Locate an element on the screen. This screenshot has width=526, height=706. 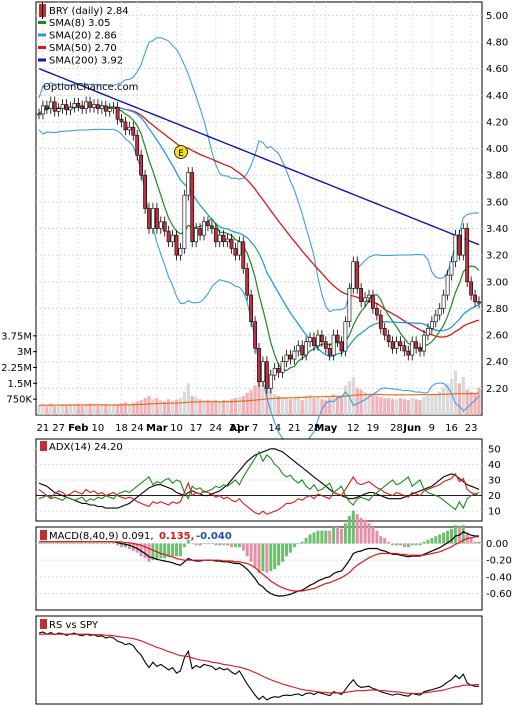
macd-signal-label: 0.135, is located at coordinates (176, 536).